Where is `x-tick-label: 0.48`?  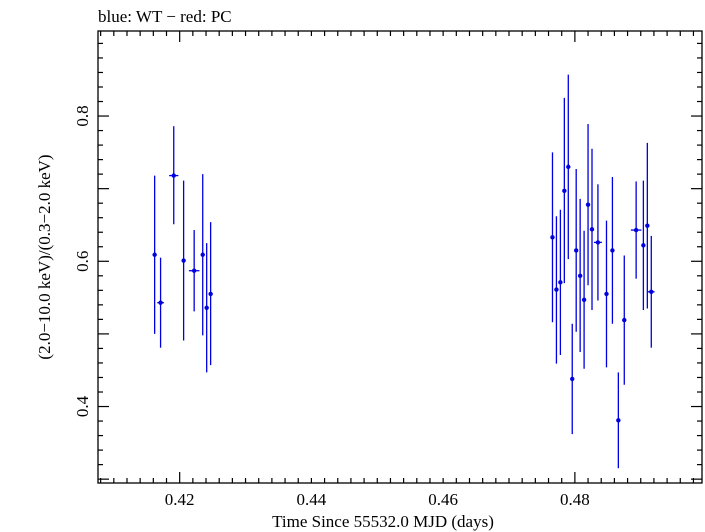 x-tick-label: 0.48 is located at coordinates (575, 499).